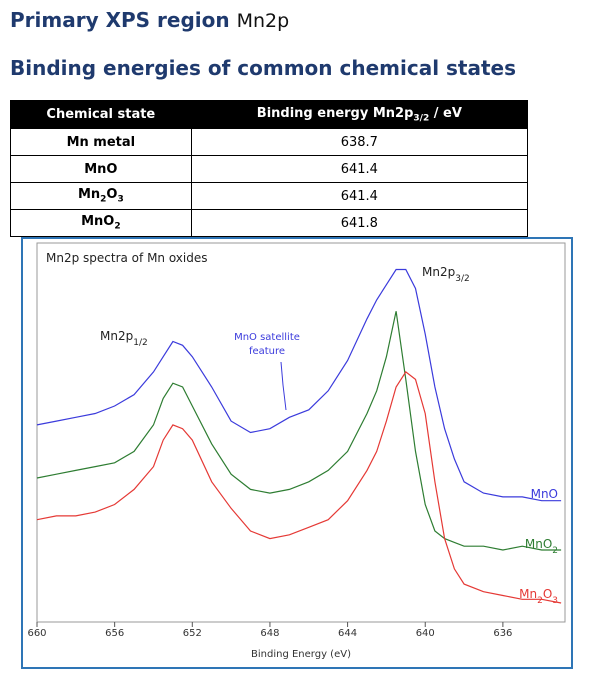 The width and height of the screenshot is (589, 681). I want to click on state-cell: MnO, so click(101, 169).